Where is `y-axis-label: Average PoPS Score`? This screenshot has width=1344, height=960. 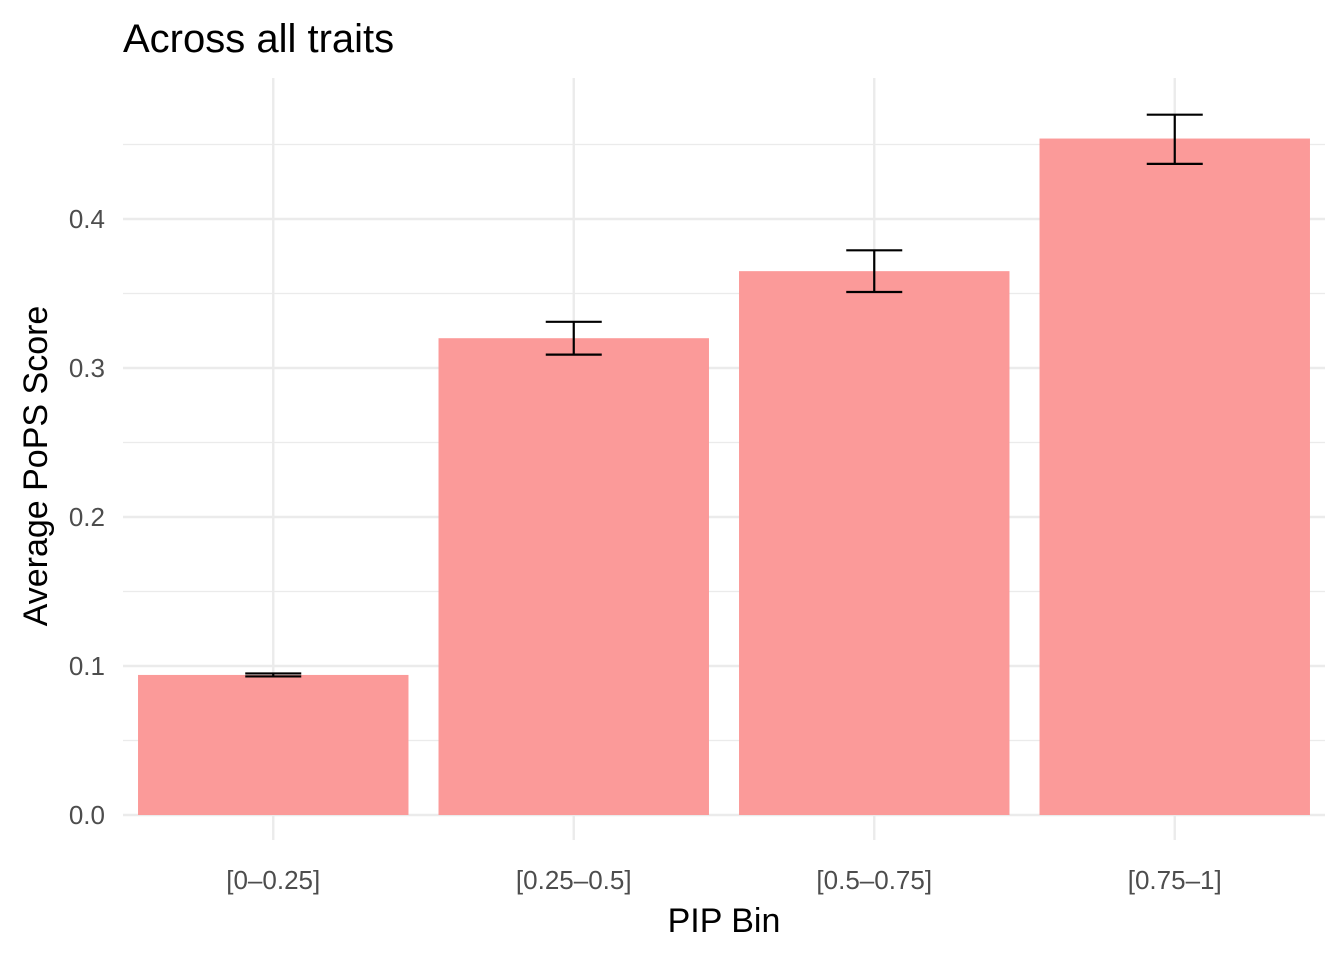
y-axis-label: Average PoPS Score is located at coordinates (36, 466).